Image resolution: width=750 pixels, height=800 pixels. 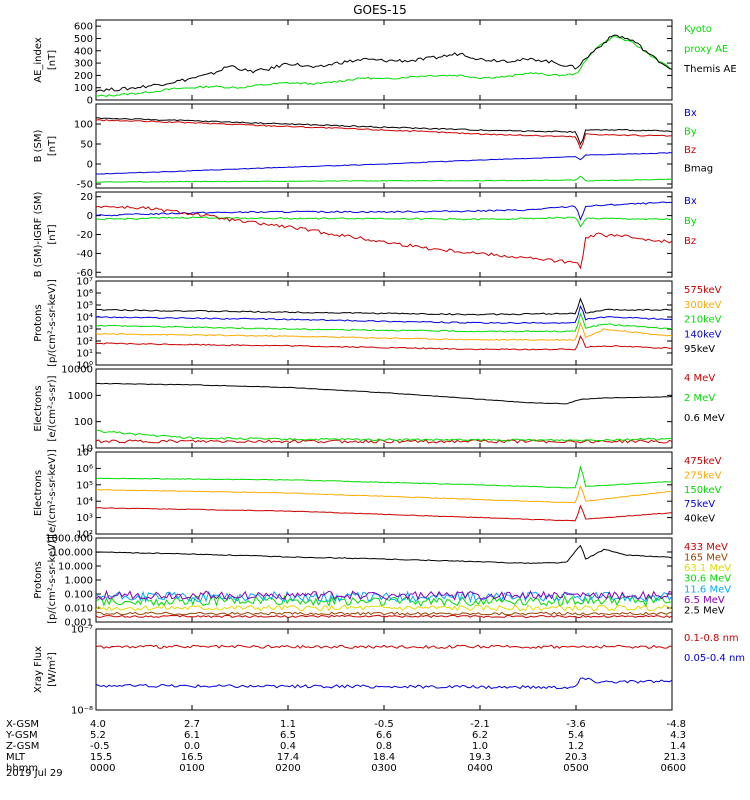 What do you see at coordinates (288, 746) in the screenshot?
I see `x-row-value: 0.4` at bounding box center [288, 746].